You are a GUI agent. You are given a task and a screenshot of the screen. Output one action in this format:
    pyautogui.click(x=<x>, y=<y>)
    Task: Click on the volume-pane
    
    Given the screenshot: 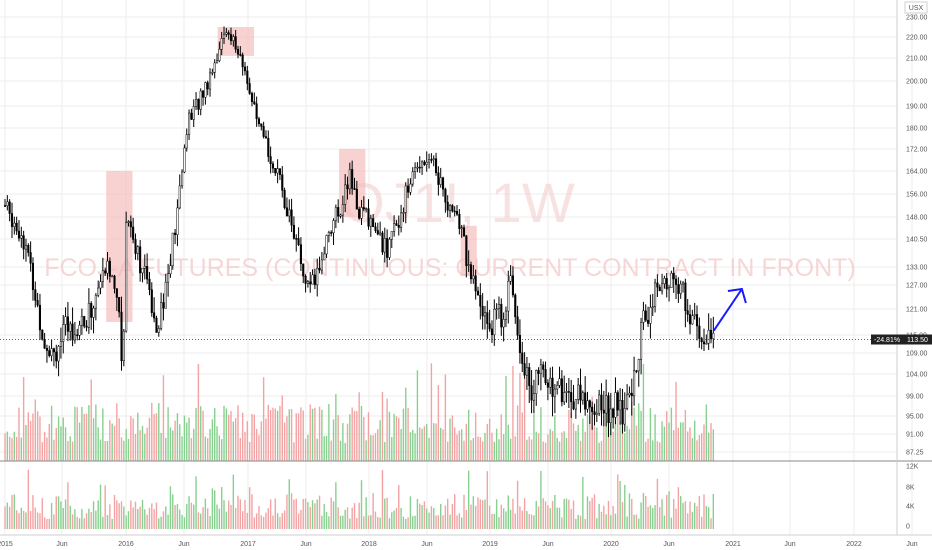 What is the action you would take?
    pyautogui.click(x=359, y=499)
    